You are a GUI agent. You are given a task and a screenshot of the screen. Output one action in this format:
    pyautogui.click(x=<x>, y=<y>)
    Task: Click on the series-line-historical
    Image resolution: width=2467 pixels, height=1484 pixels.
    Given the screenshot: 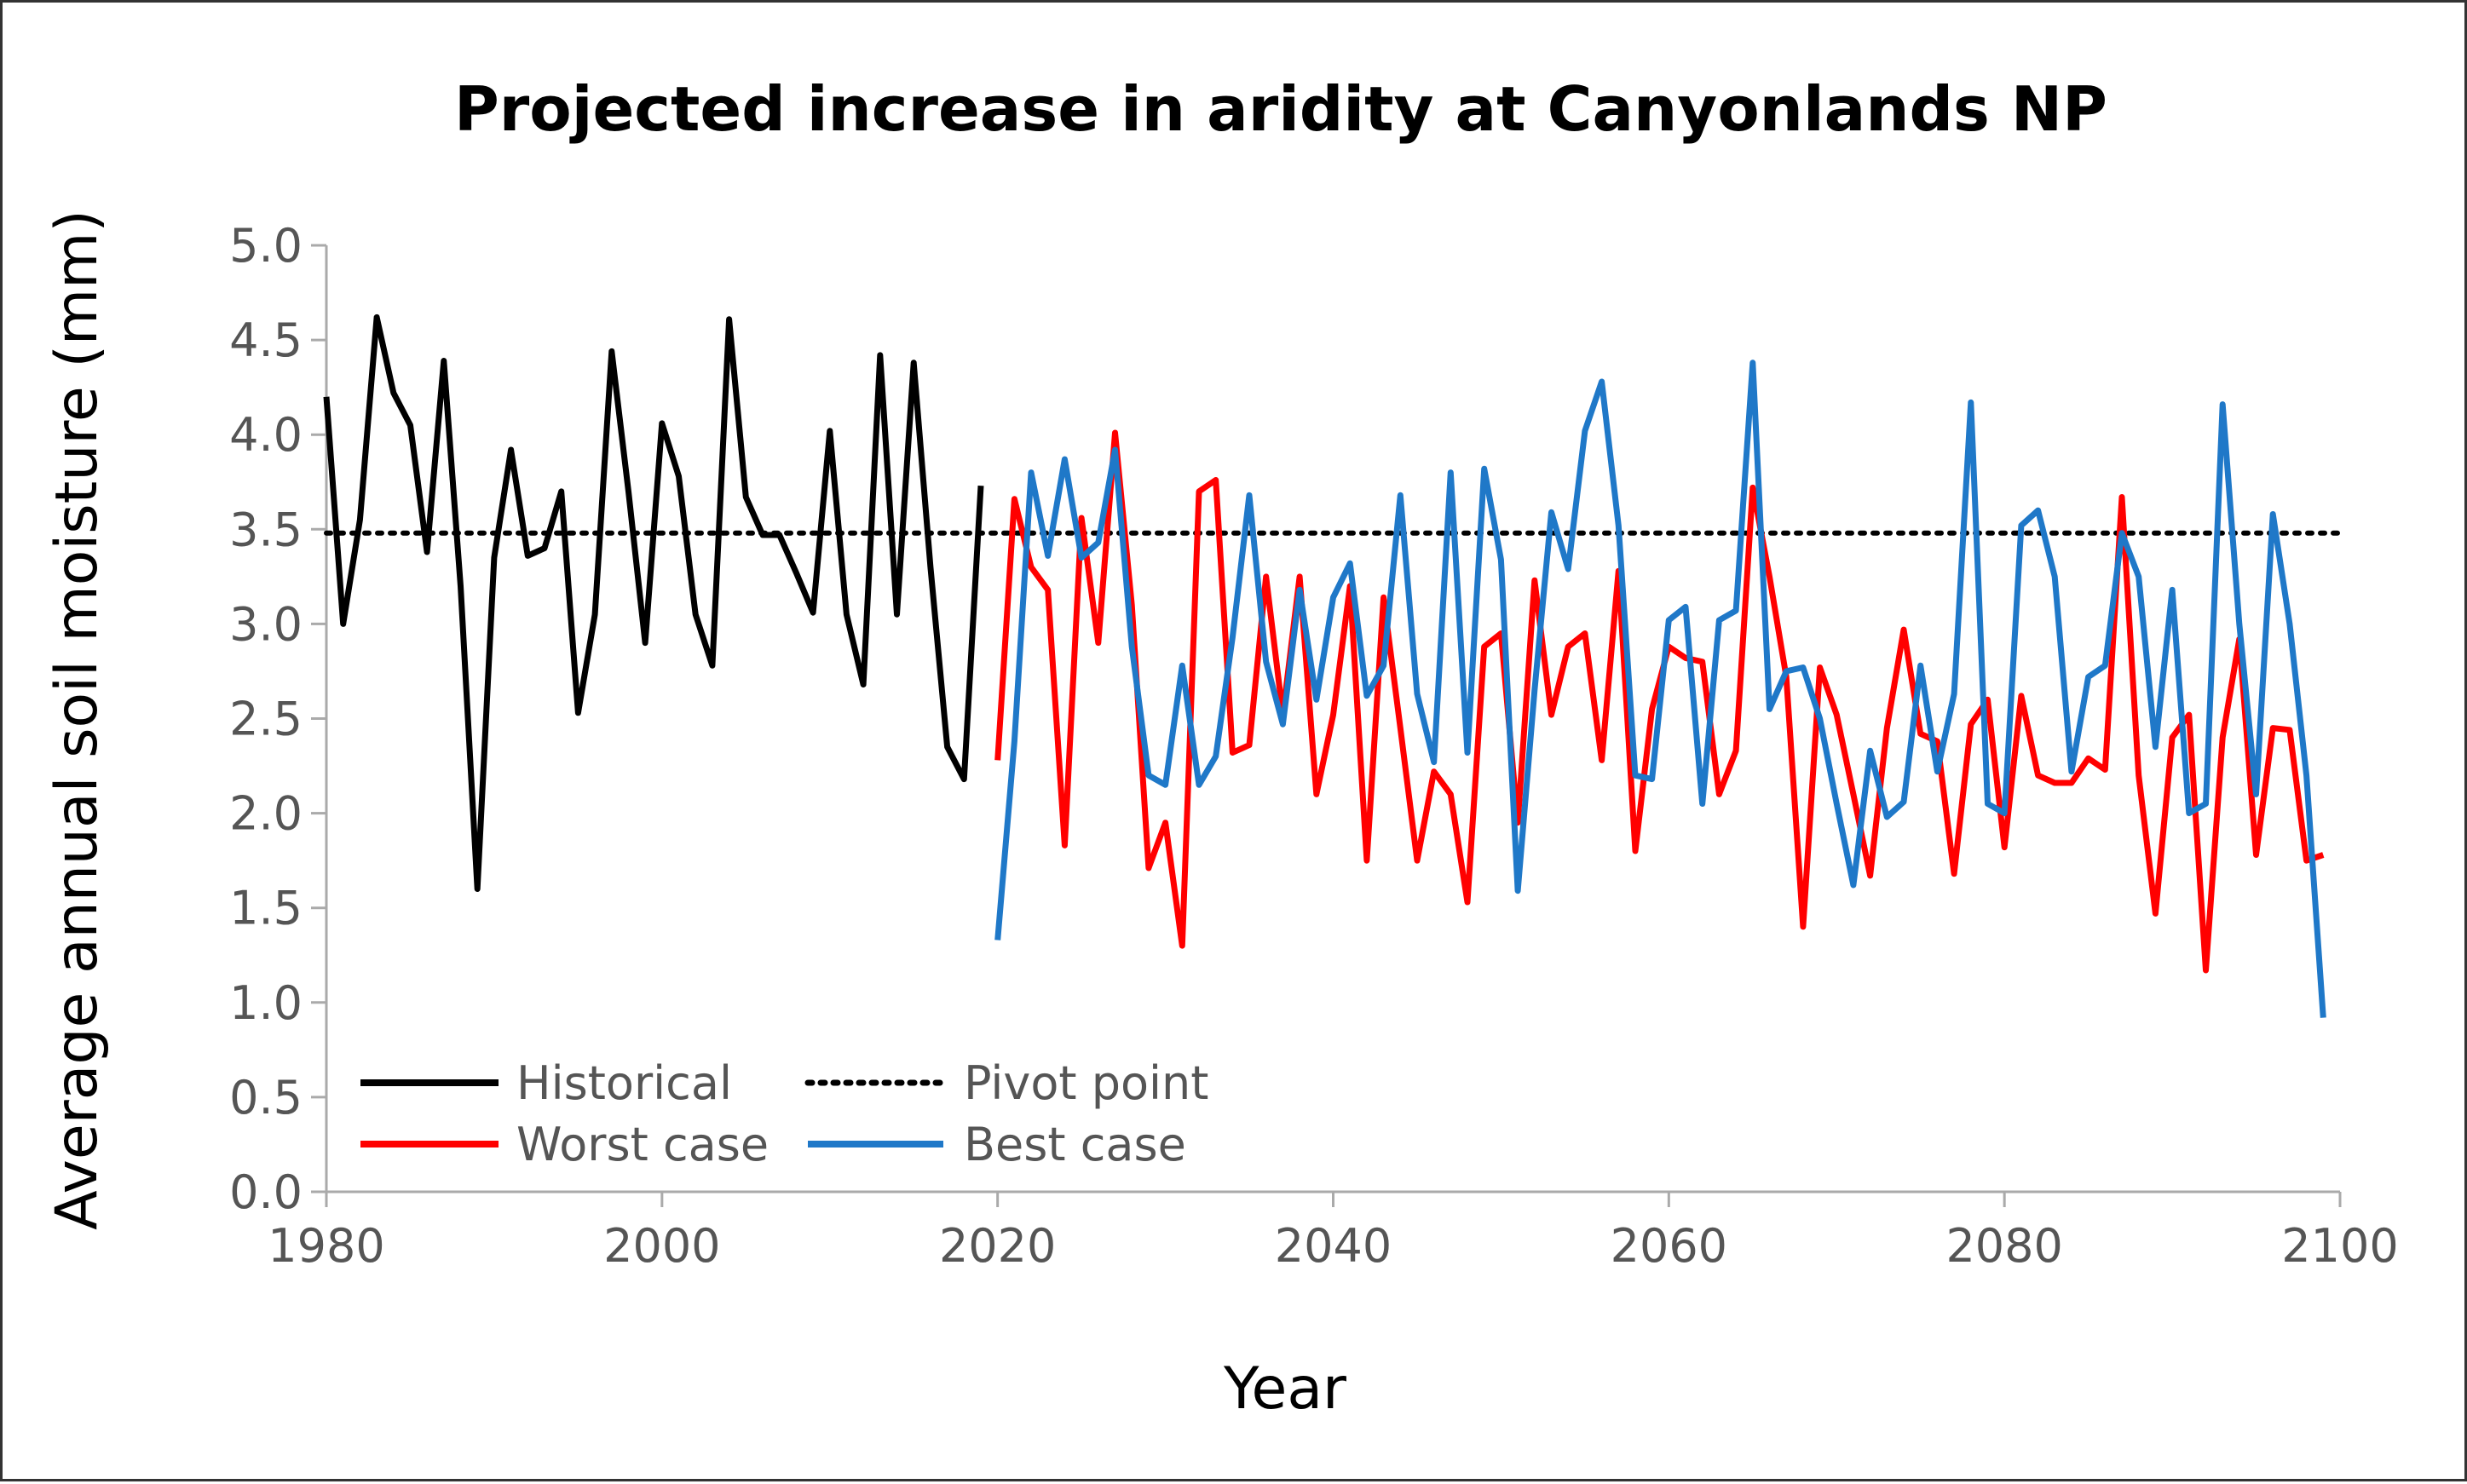 What is the action you would take?
    pyautogui.click(x=653, y=602)
    